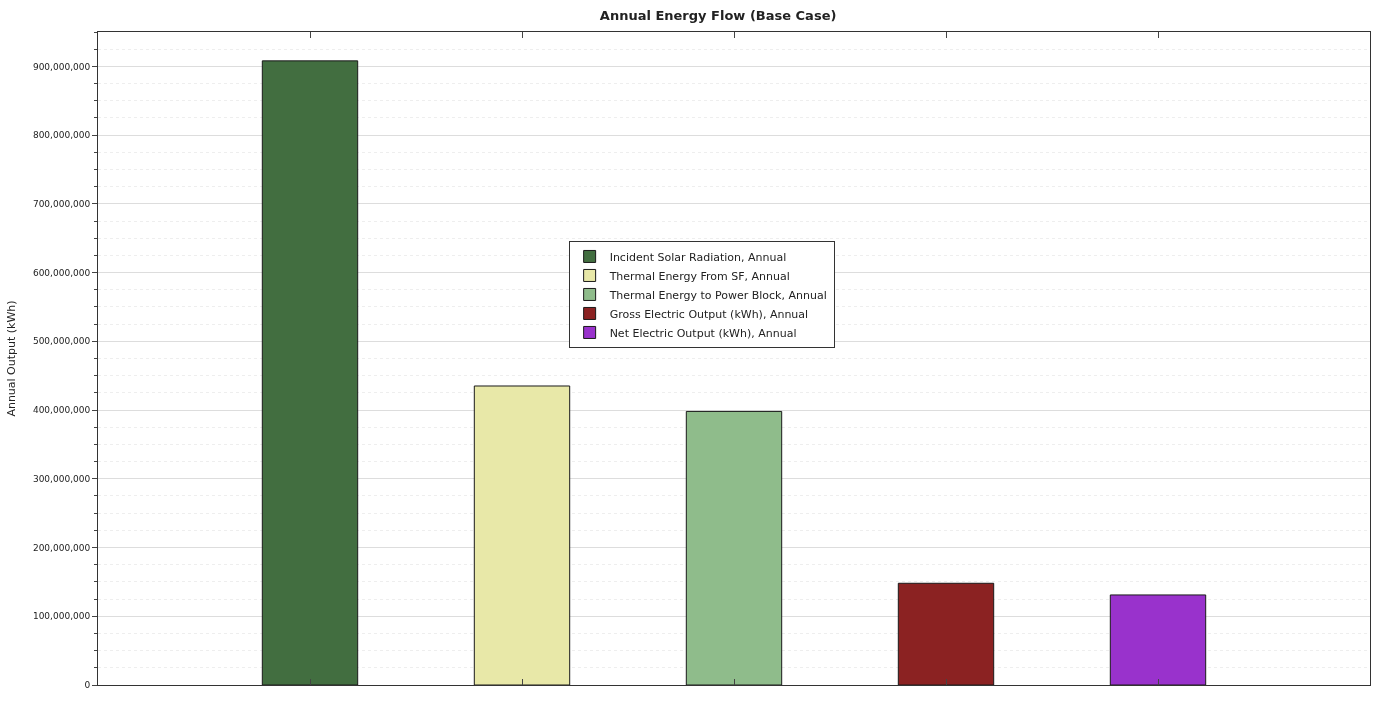 This screenshot has width=1381, height=705. I want to click on y-tick-label: 0, so click(87, 685).